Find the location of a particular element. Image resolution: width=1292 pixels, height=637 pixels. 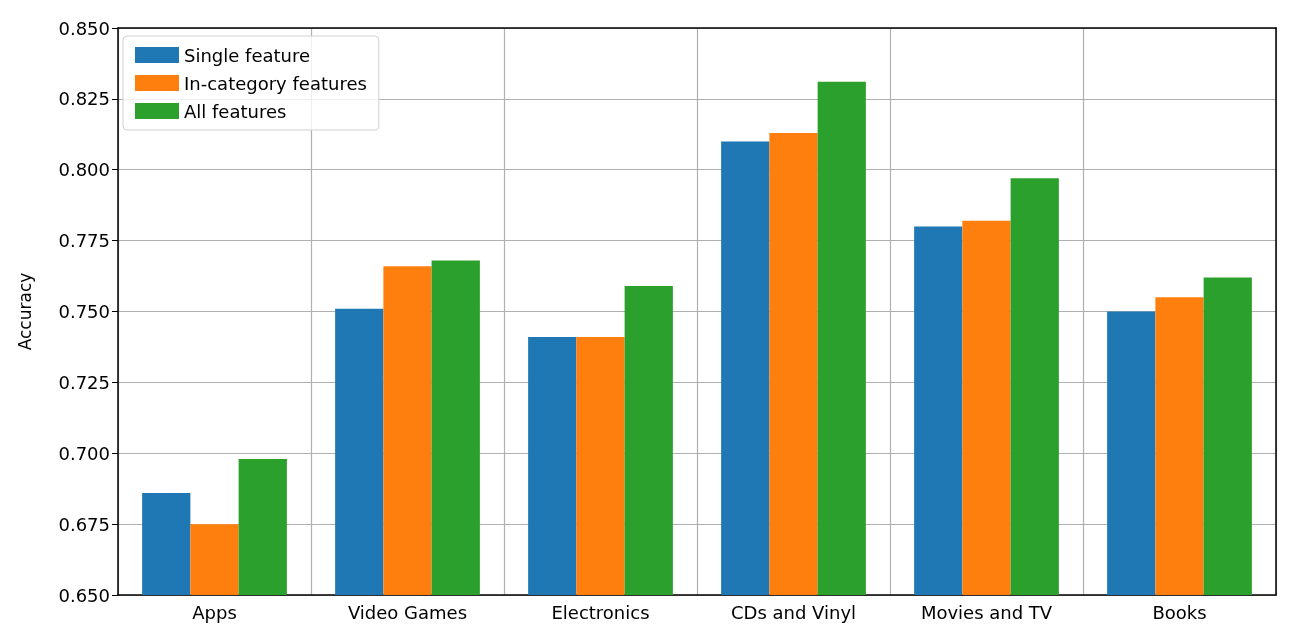

x-tick-label: Apps is located at coordinates (214, 612).